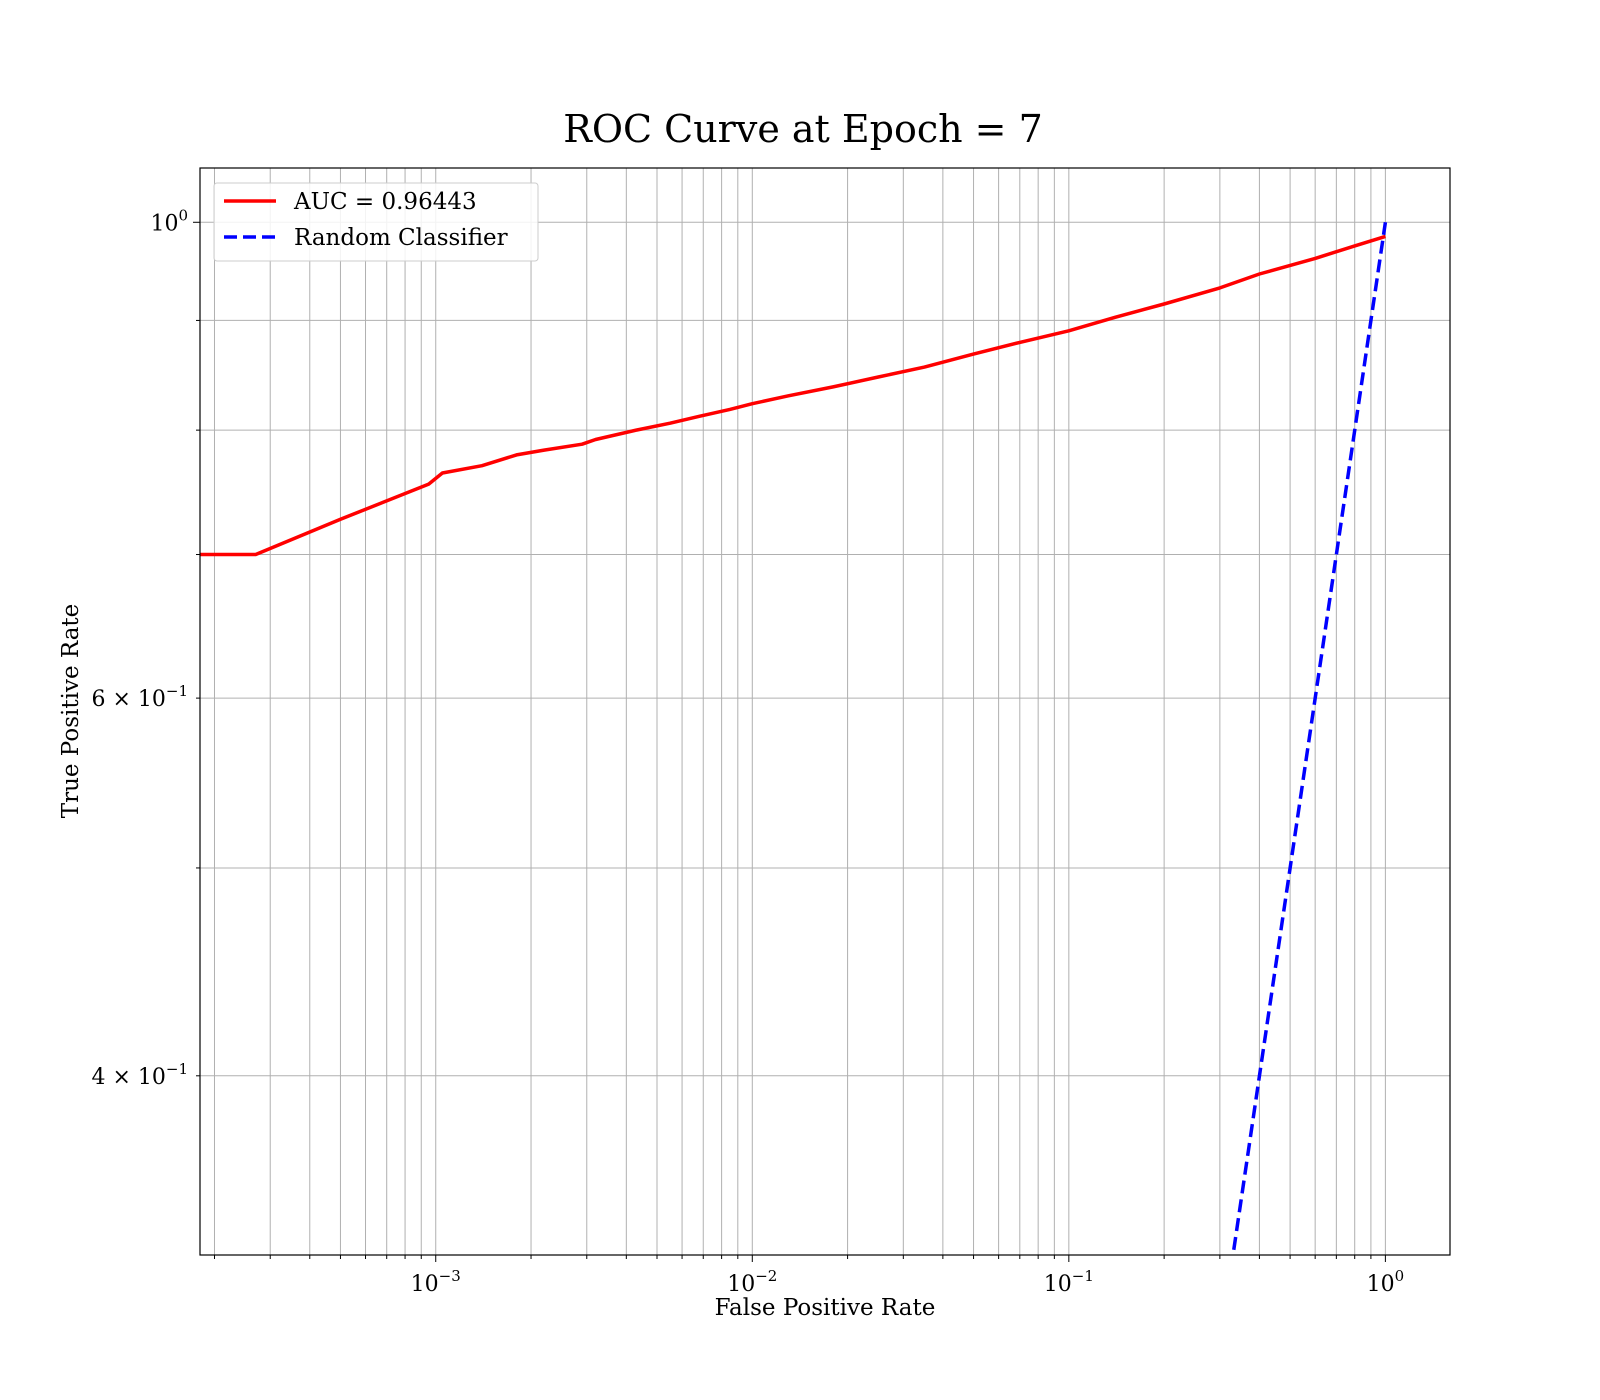 The height and width of the screenshot is (1400, 1600). I want to click on chart-title: ROC Curve at Epoch = 7, so click(803, 129).